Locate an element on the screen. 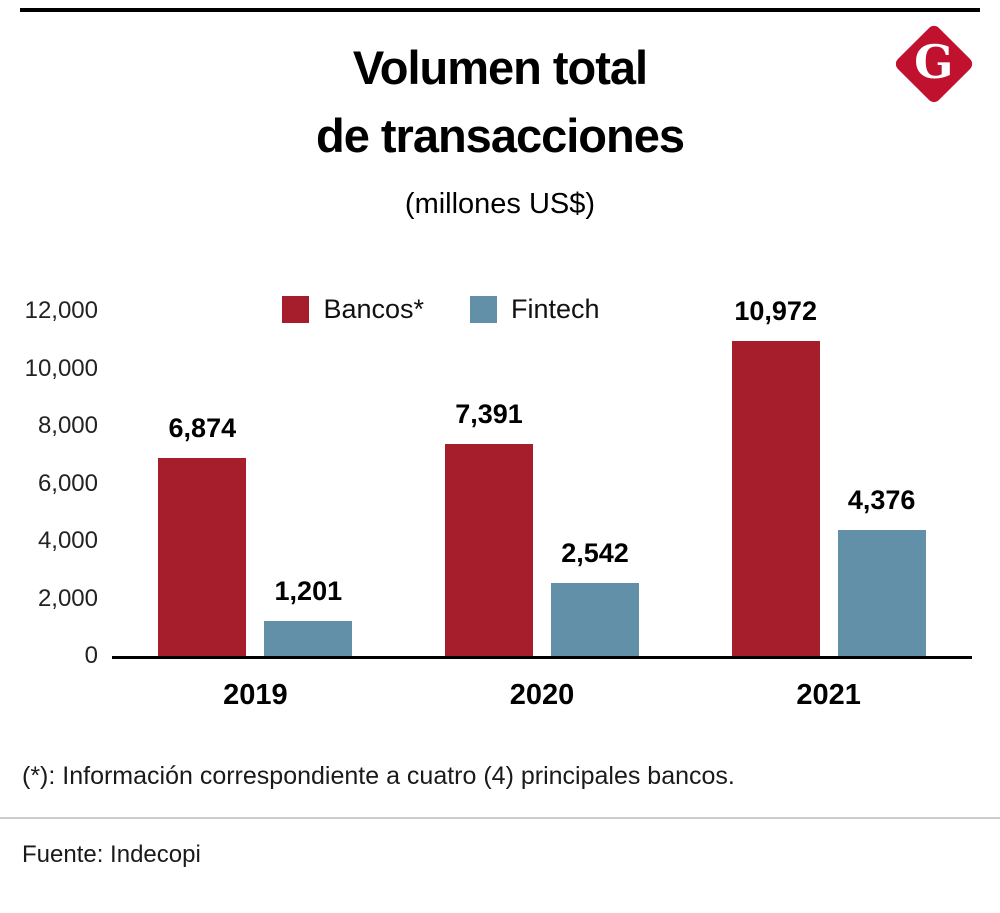 Image resolution: width=1000 pixels, height=913 pixels. bar-group: 6,874 1,201 is located at coordinates (255, 483).